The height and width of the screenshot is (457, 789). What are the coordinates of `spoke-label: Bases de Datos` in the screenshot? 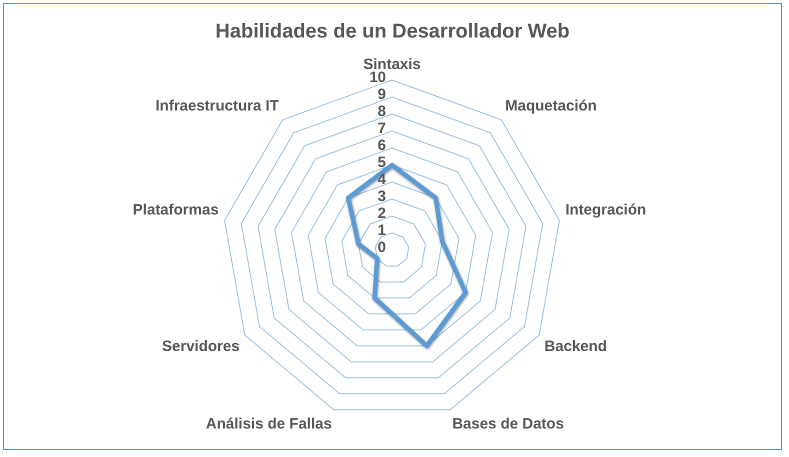 It's located at (508, 424).